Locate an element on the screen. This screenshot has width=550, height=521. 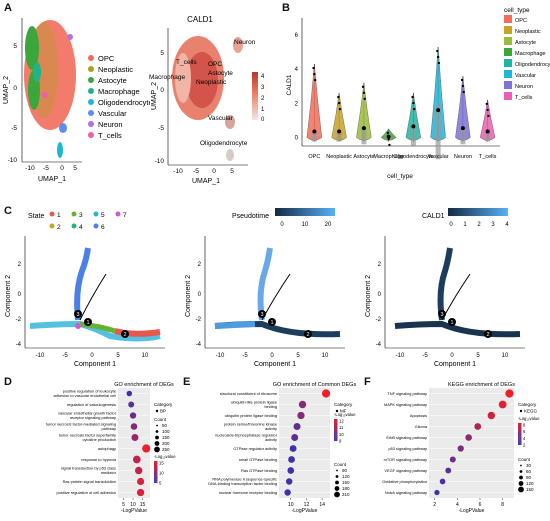
pseudotime-xtick: -5 is located at coordinates (245, 356).